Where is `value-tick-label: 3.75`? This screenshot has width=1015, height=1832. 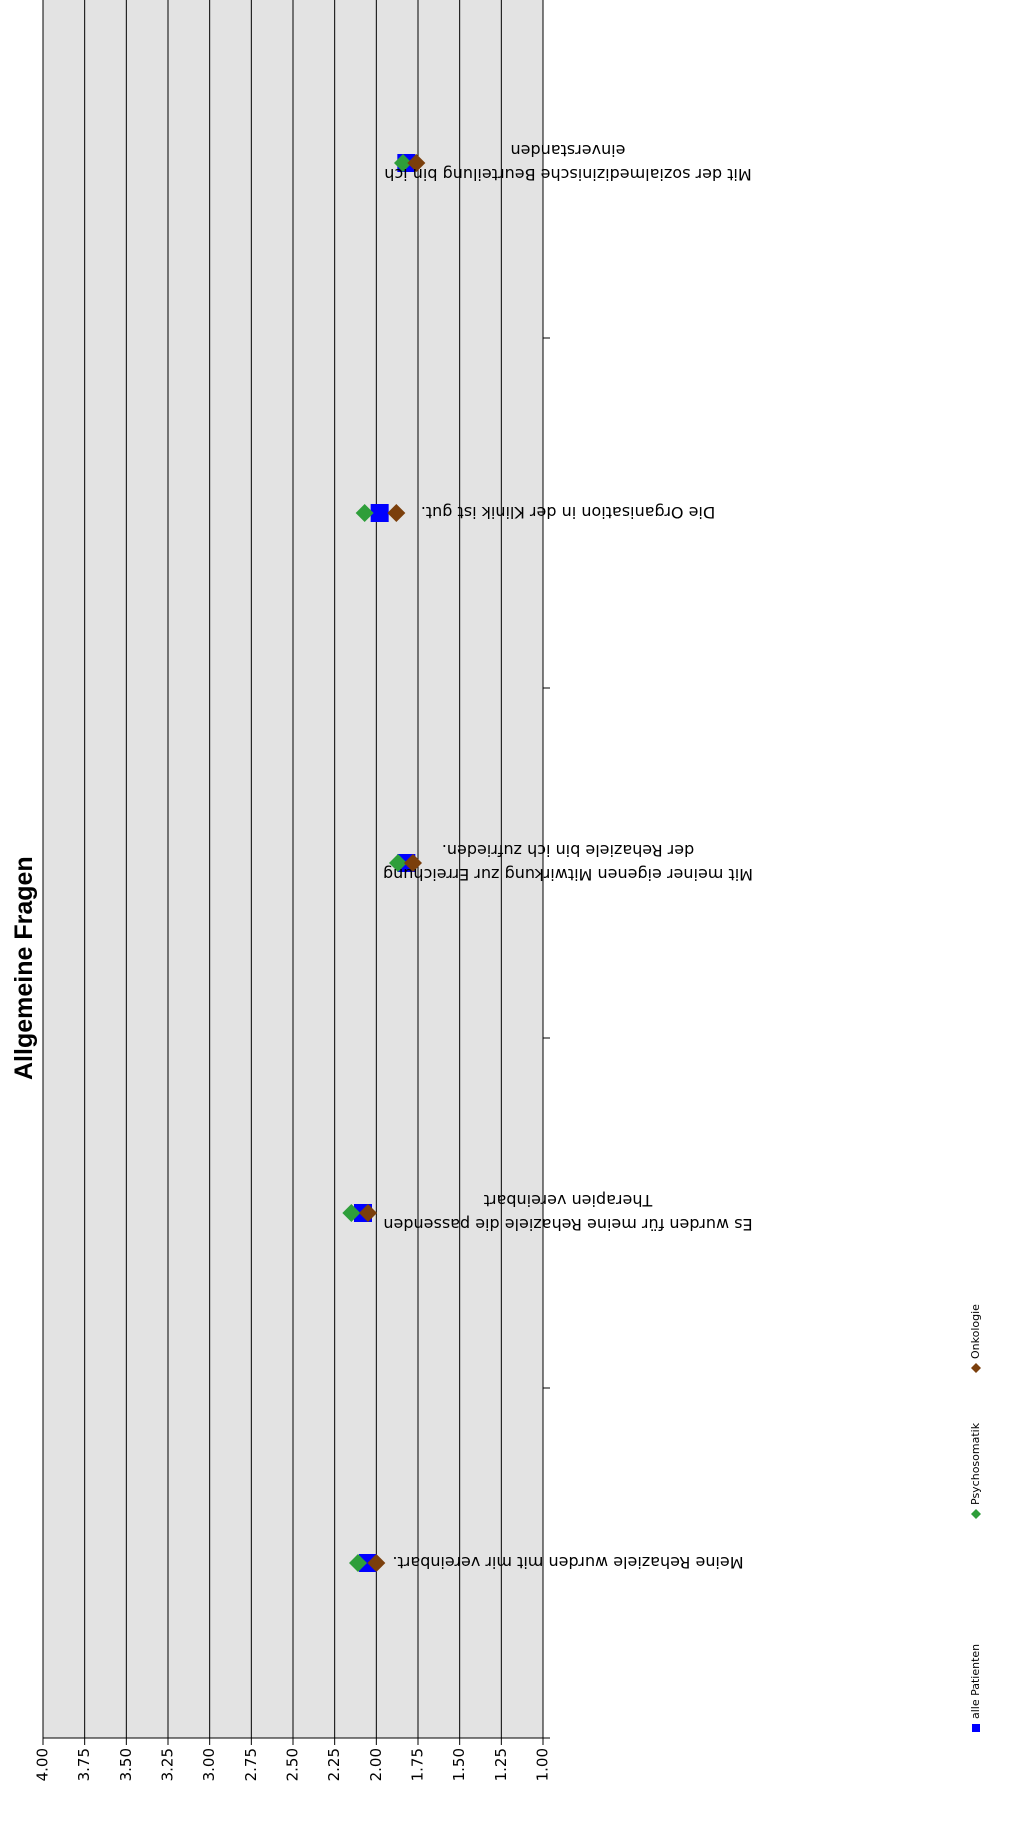 value-tick-label: 3.75 is located at coordinates (84, 1764).